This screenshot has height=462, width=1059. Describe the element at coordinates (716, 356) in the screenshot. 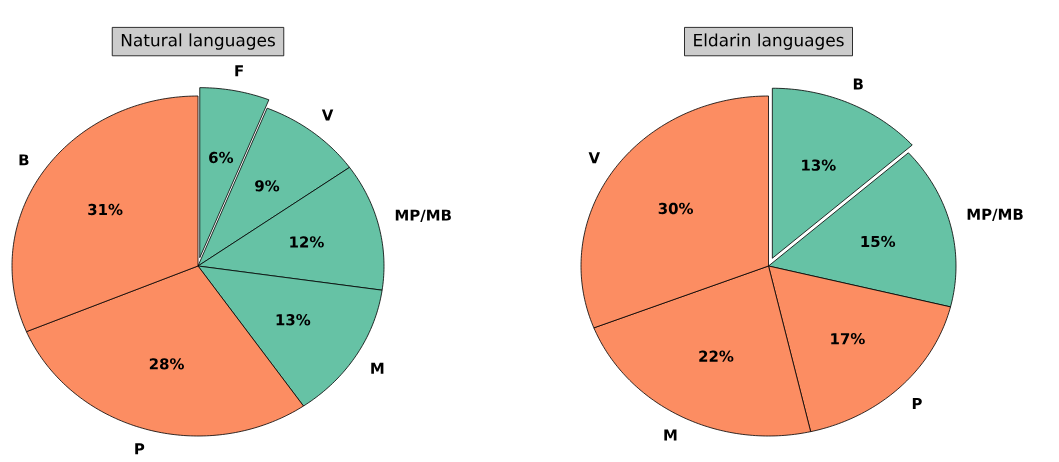

I see `data-label: 22%` at that location.